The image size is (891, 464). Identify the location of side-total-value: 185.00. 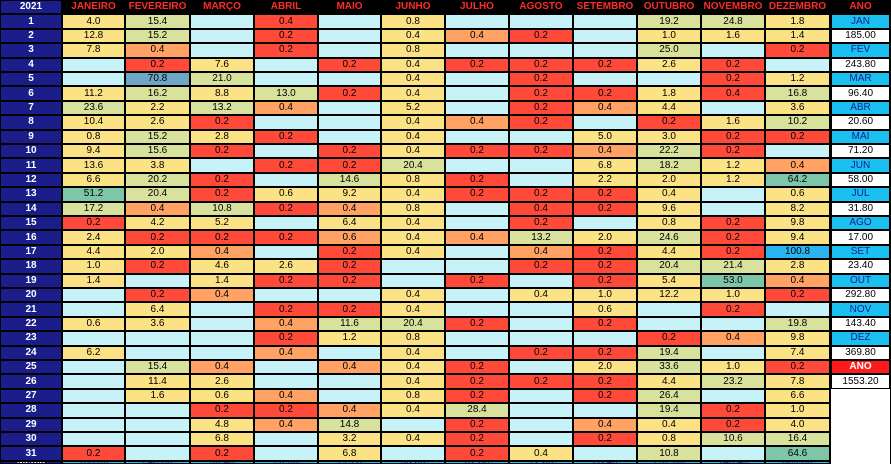
(860, 36).